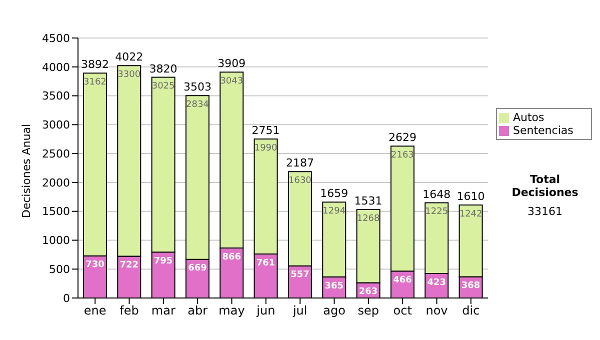 The width and height of the screenshot is (600, 340). What do you see at coordinates (197, 269) in the screenshot?
I see `data-label: 669` at bounding box center [197, 269].